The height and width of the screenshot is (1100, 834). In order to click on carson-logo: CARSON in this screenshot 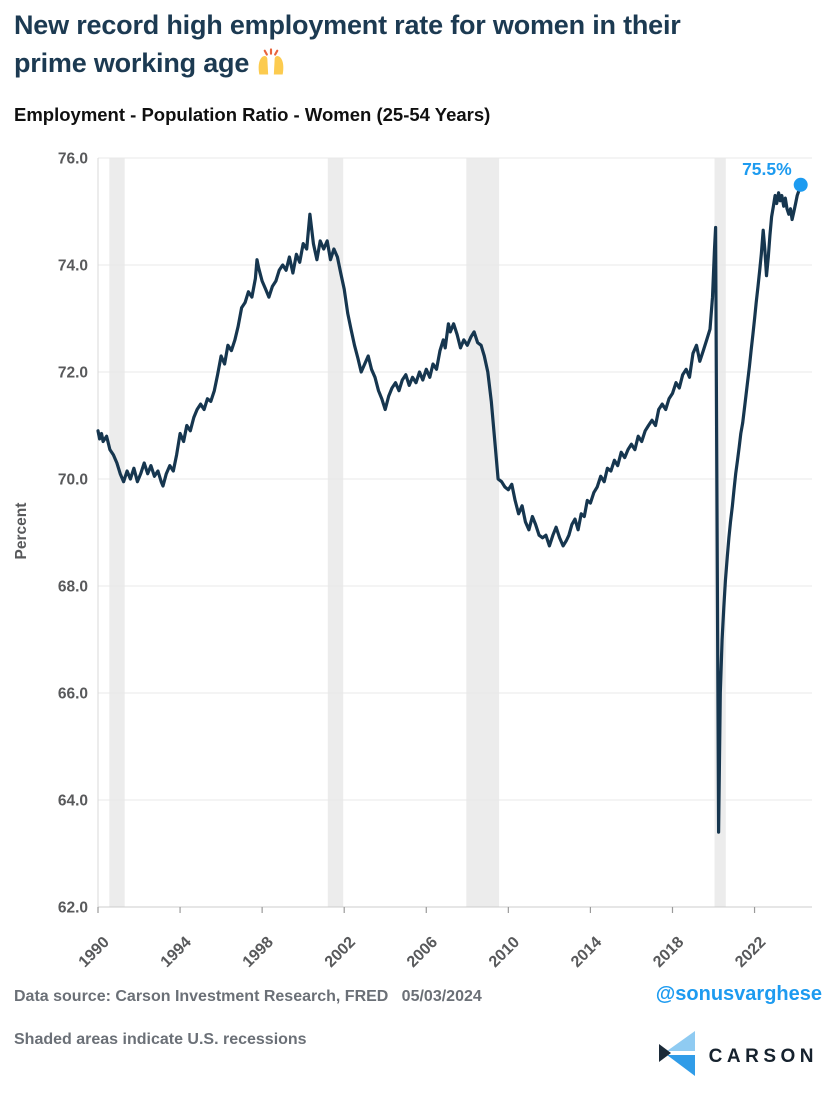, I will do `click(737, 1056)`.